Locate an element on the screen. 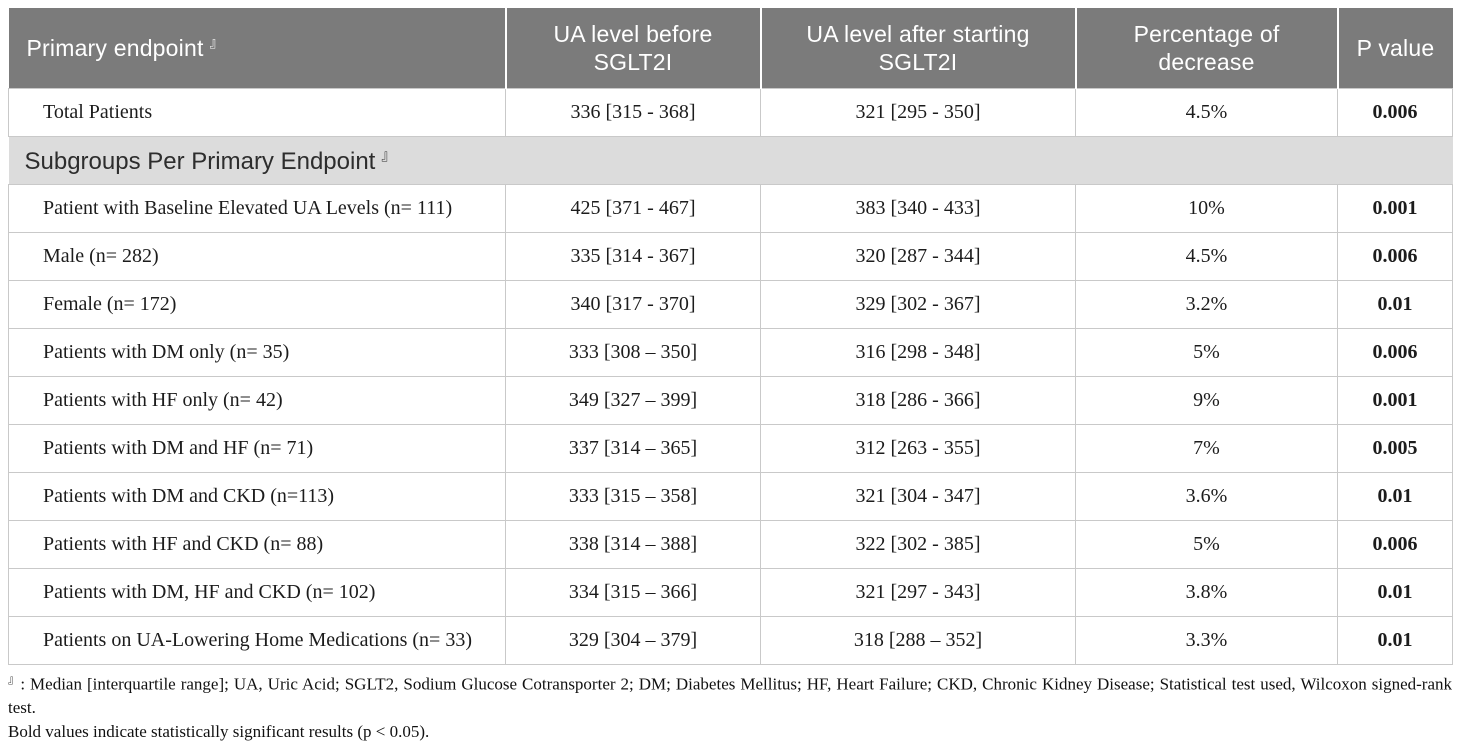 This screenshot has width=1460, height=756. cell-ua-before: 335 [314 - 367] is located at coordinates (633, 256).